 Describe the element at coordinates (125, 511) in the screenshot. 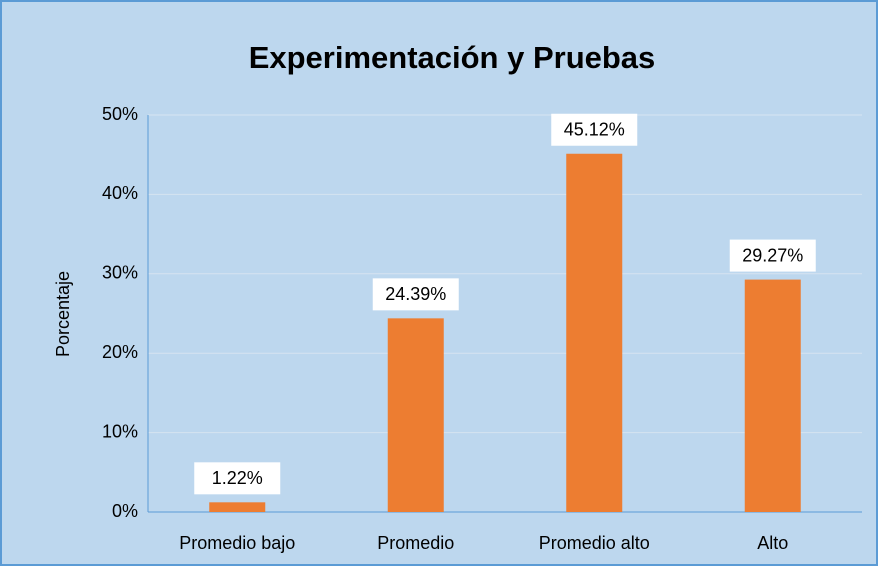

I see `y-tick-label: 0%` at that location.